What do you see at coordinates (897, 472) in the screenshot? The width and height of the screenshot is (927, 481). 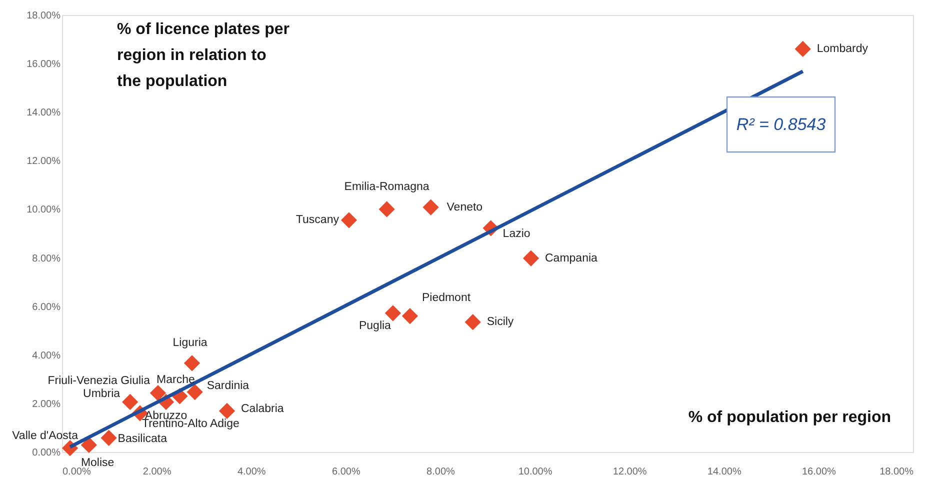 I see `x-tick-label: 18.00%` at bounding box center [897, 472].